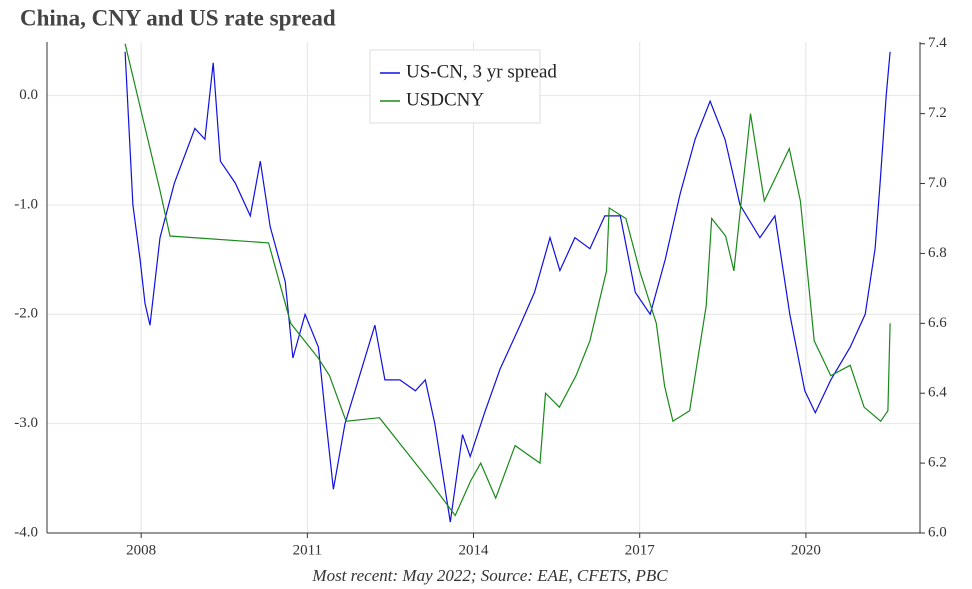 Image resolution: width=972 pixels, height=589 pixels. I want to click on y2-tick-label: 7.0, so click(937, 183).